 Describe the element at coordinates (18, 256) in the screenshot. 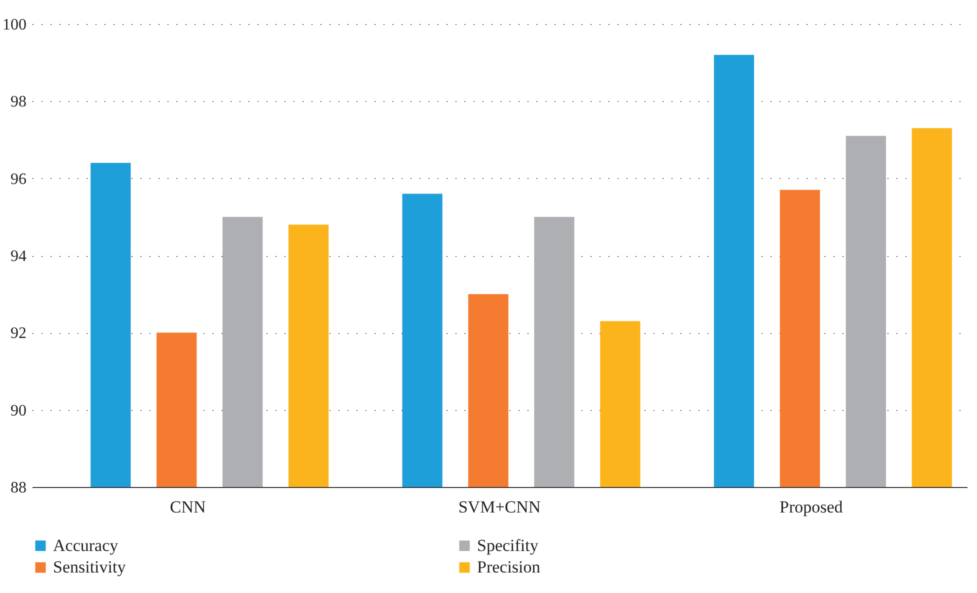

I see `y-tick-label: 94` at that location.